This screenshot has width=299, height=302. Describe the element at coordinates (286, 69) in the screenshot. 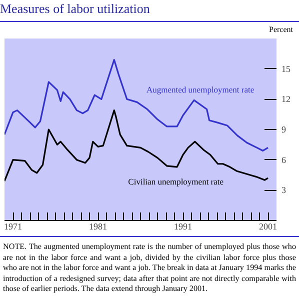

I see `y-tick-label: 15` at that location.